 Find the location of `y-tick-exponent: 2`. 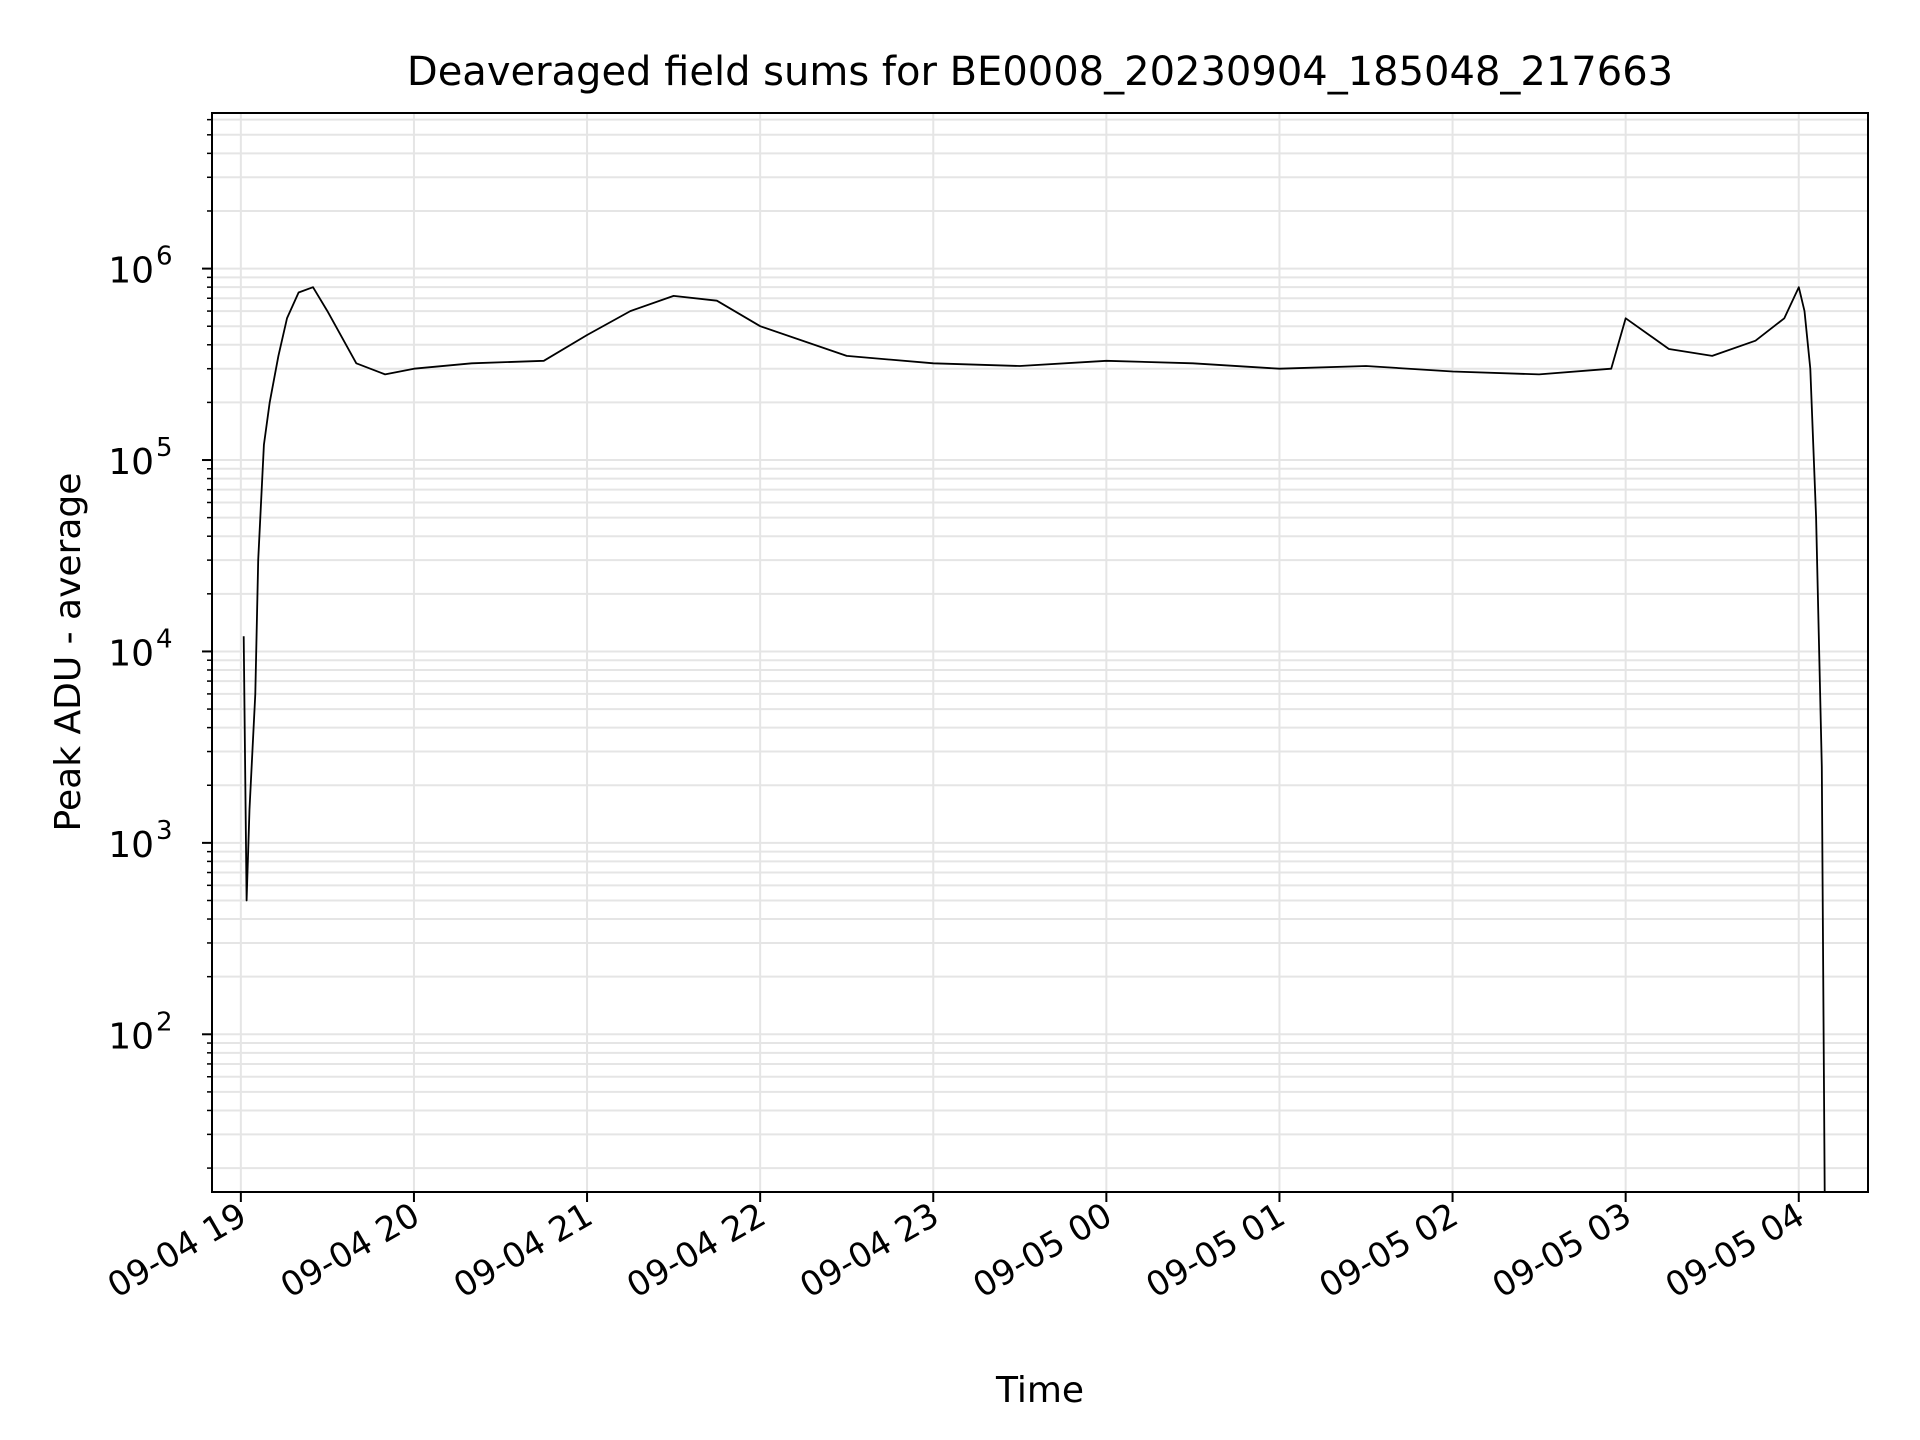

y-tick-exponent: 2 is located at coordinates (164, 1022).